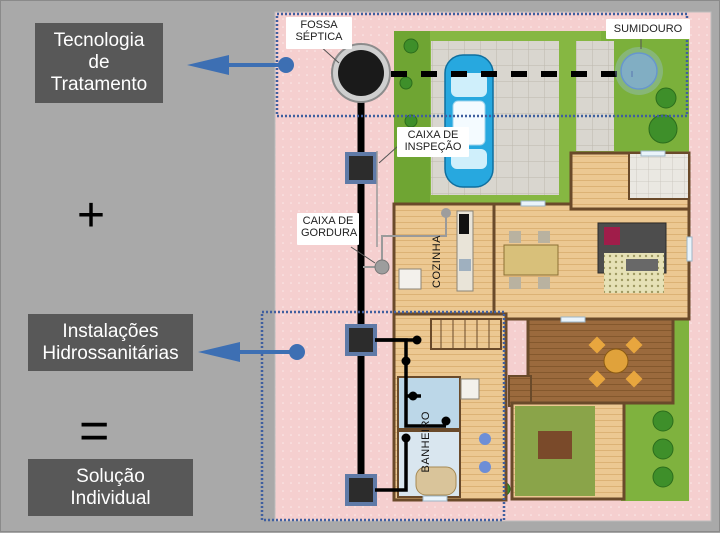 The width and height of the screenshot is (720, 533). I want to click on plumbing-highlight, so click(383, 416).